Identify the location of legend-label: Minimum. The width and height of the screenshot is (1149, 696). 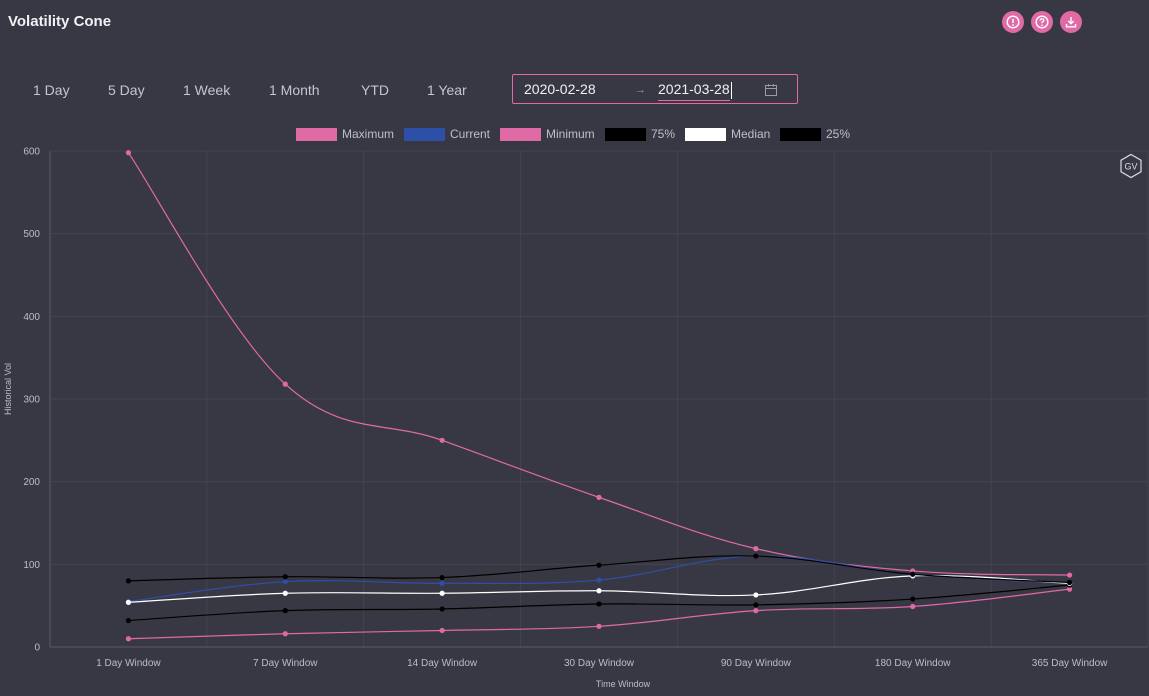
(570, 134).